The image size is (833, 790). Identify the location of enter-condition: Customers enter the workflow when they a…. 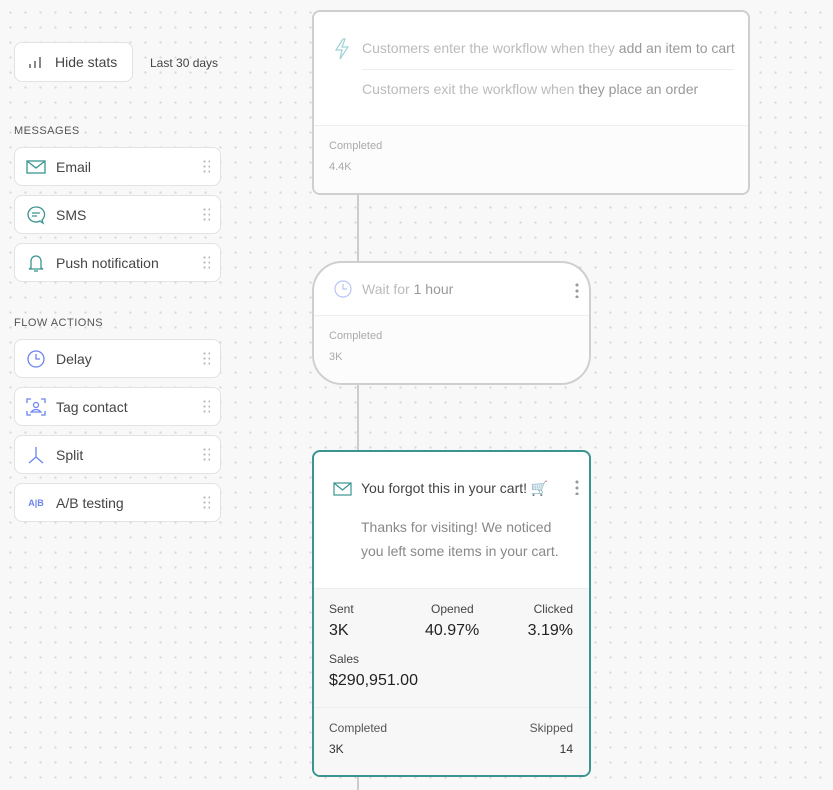
(548, 48).